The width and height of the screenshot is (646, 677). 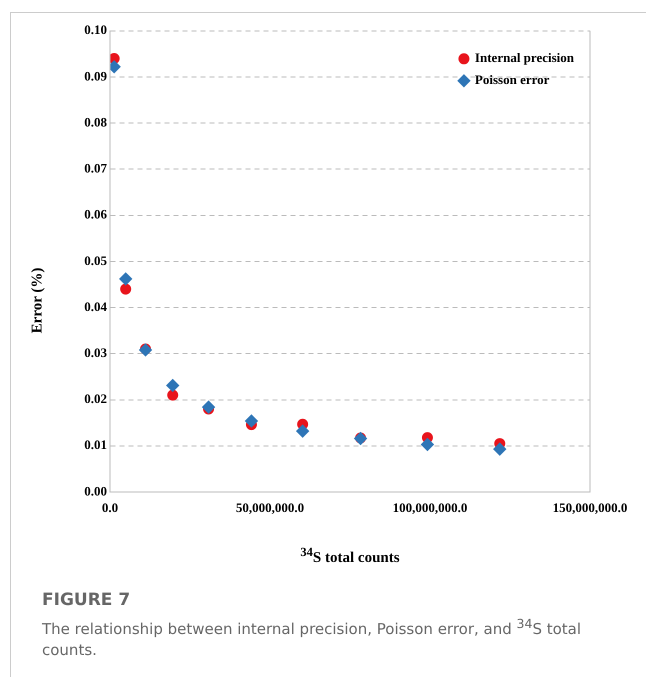 I want to click on y-tick-label: 0.00, so click(x=95, y=490).